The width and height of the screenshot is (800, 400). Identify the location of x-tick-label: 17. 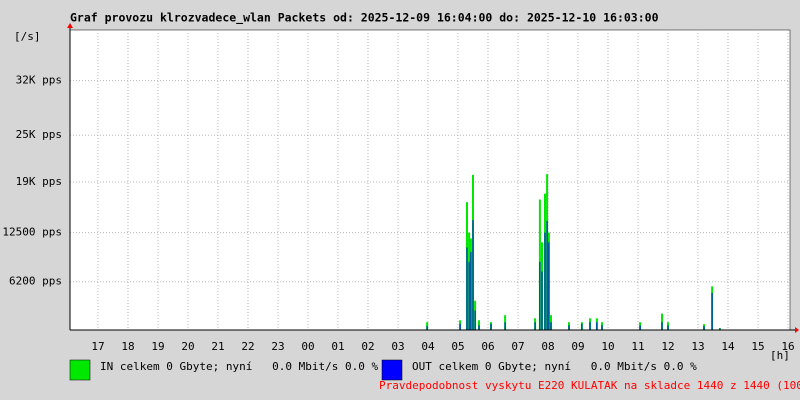
(97, 346).